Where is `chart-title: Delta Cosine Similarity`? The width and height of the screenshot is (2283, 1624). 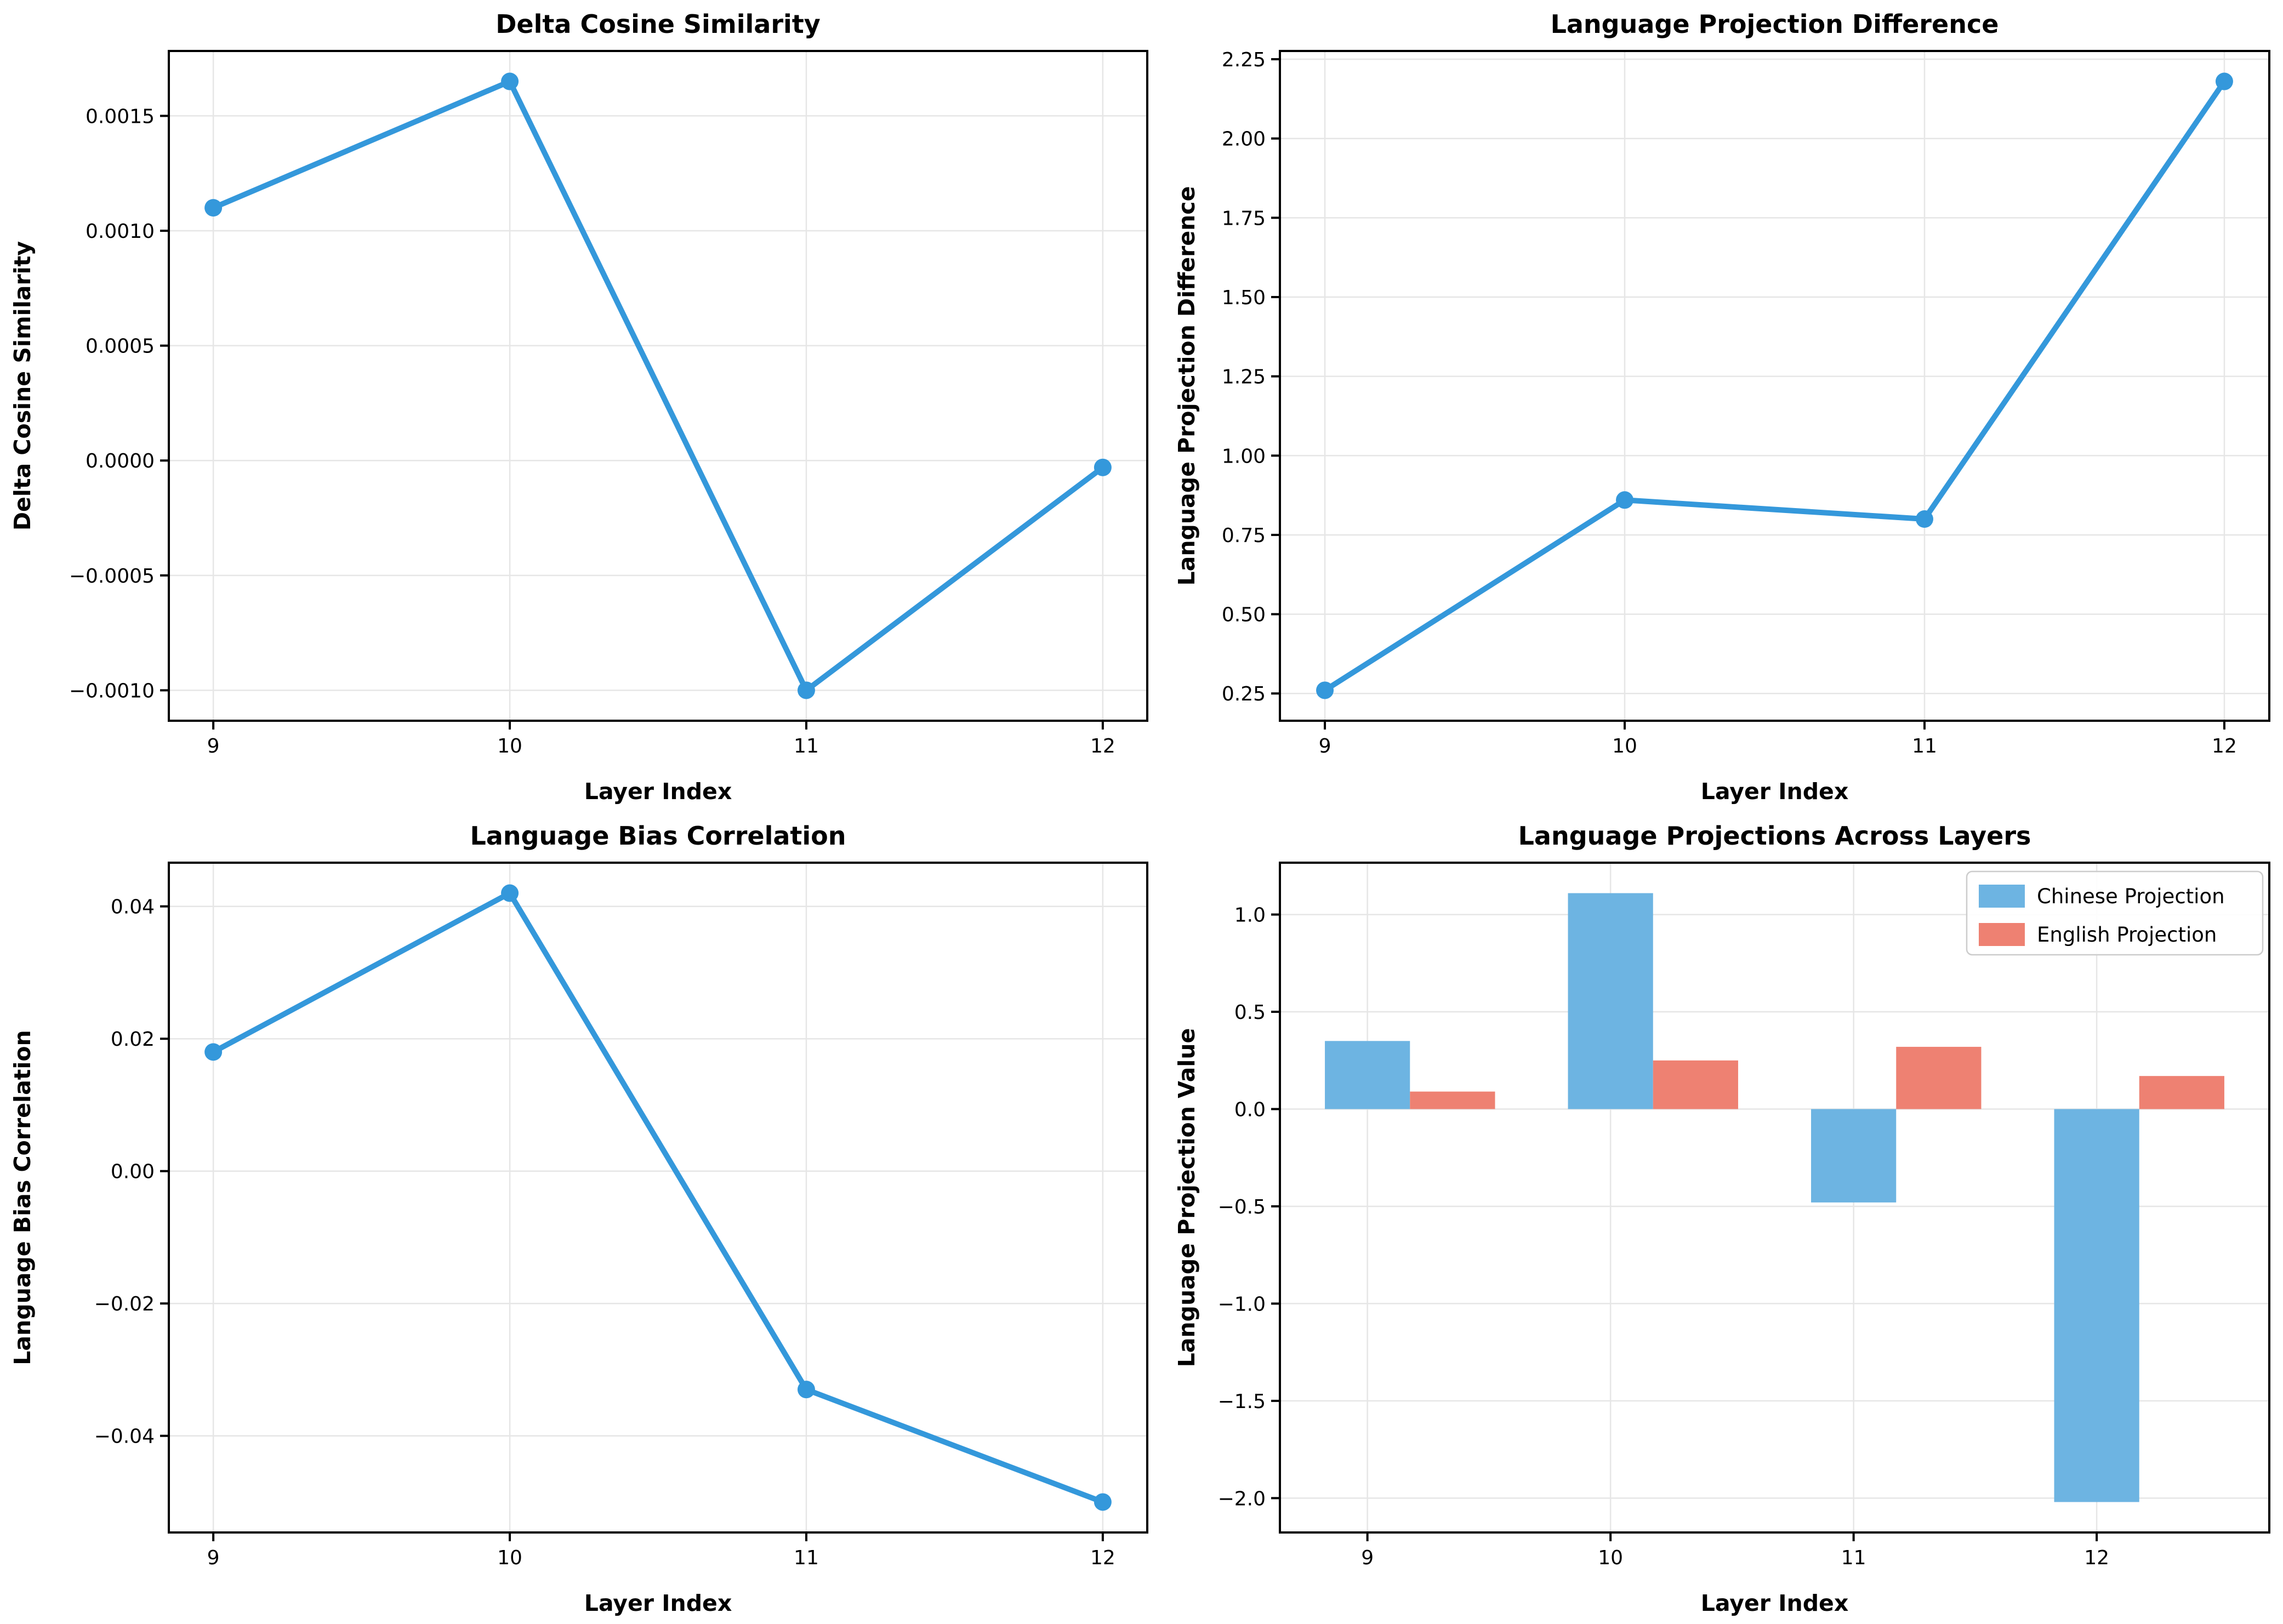 chart-title: Delta Cosine Similarity is located at coordinates (659, 24).